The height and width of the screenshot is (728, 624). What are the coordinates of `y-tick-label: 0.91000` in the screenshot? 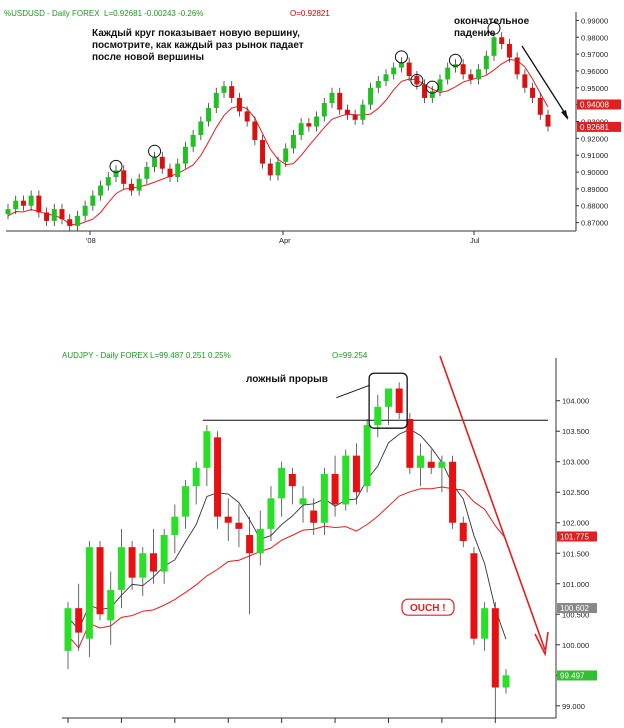 It's located at (594, 155).